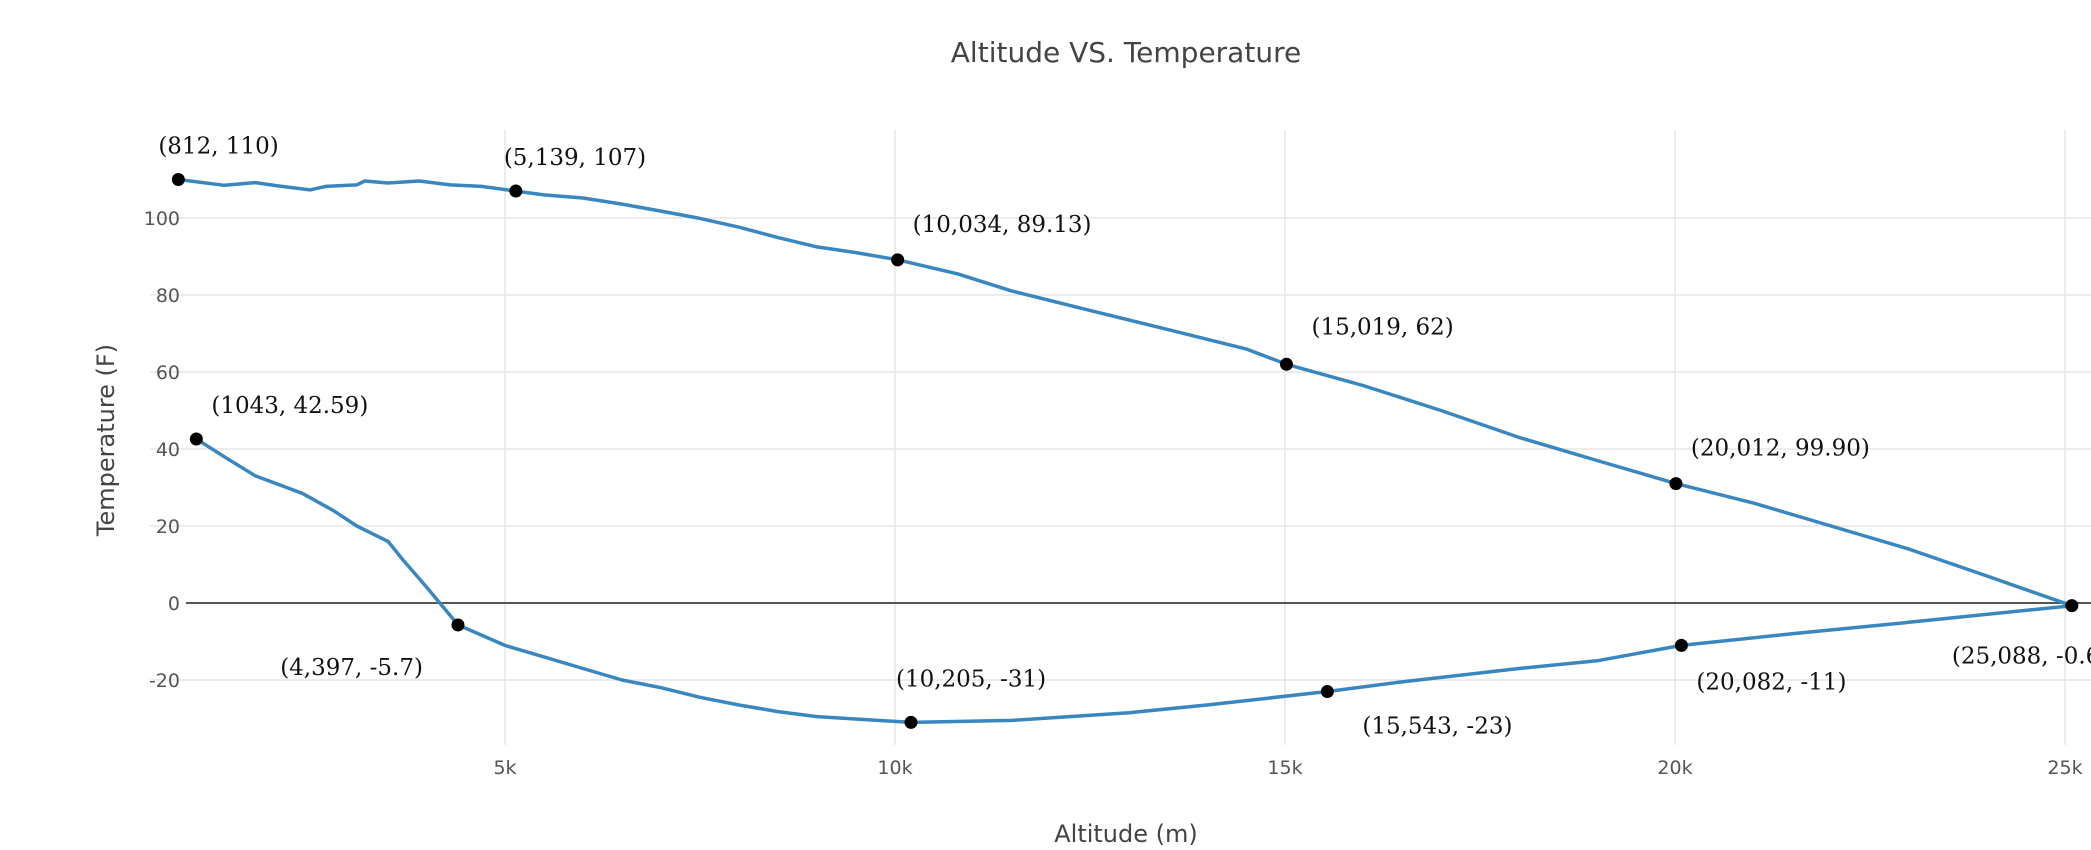 This screenshot has width=2091, height=850. I want to click on x-axis-ticks: 5k 10k 15k 20k 25k, so click(1287, 768).